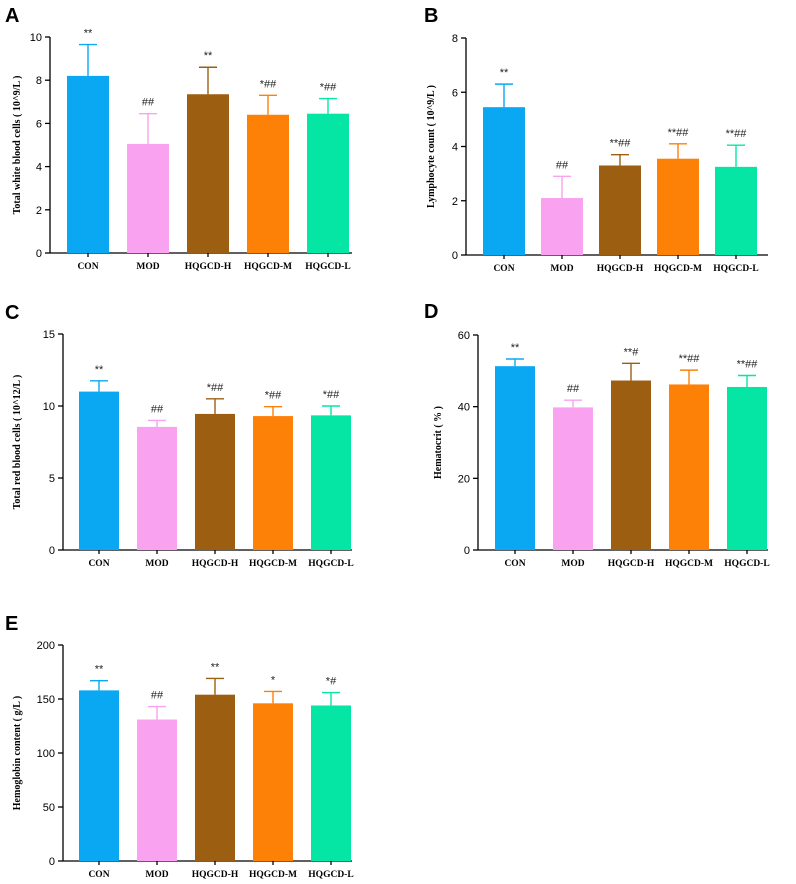 Image resolution: width=796 pixels, height=884 pixels. I want to click on panel-c-label: C, so click(12, 313).